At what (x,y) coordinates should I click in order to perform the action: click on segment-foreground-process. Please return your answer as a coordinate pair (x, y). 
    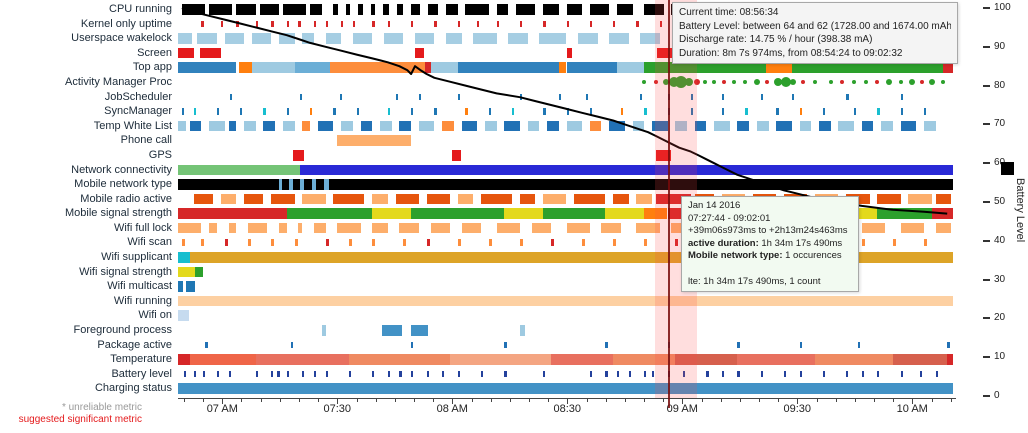
    Looking at the image, I should click on (420, 330).